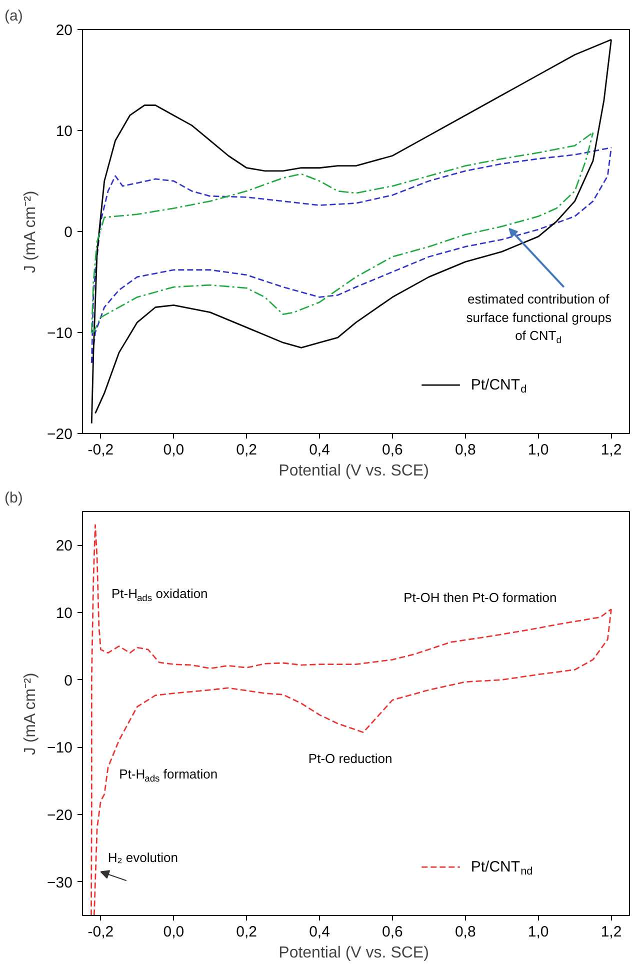 This screenshot has width=633, height=964. I want to click on chart-title: (a), so click(13, 16).